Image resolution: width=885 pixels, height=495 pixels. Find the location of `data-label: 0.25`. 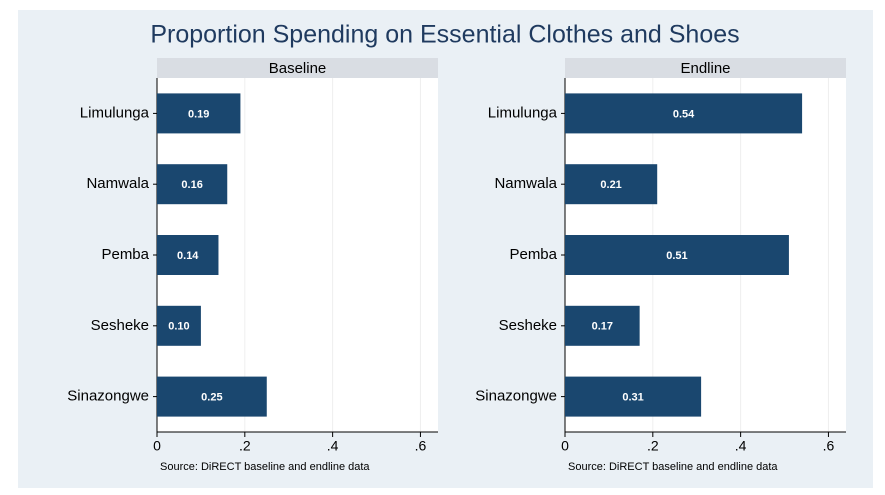

data-label: 0.25 is located at coordinates (211, 398).